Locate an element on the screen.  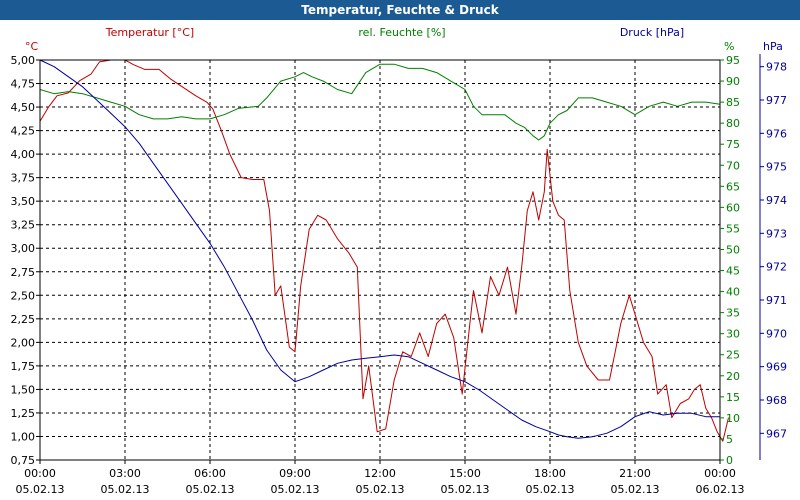
tick-label-temp: 4,50 is located at coordinates (23, 107).